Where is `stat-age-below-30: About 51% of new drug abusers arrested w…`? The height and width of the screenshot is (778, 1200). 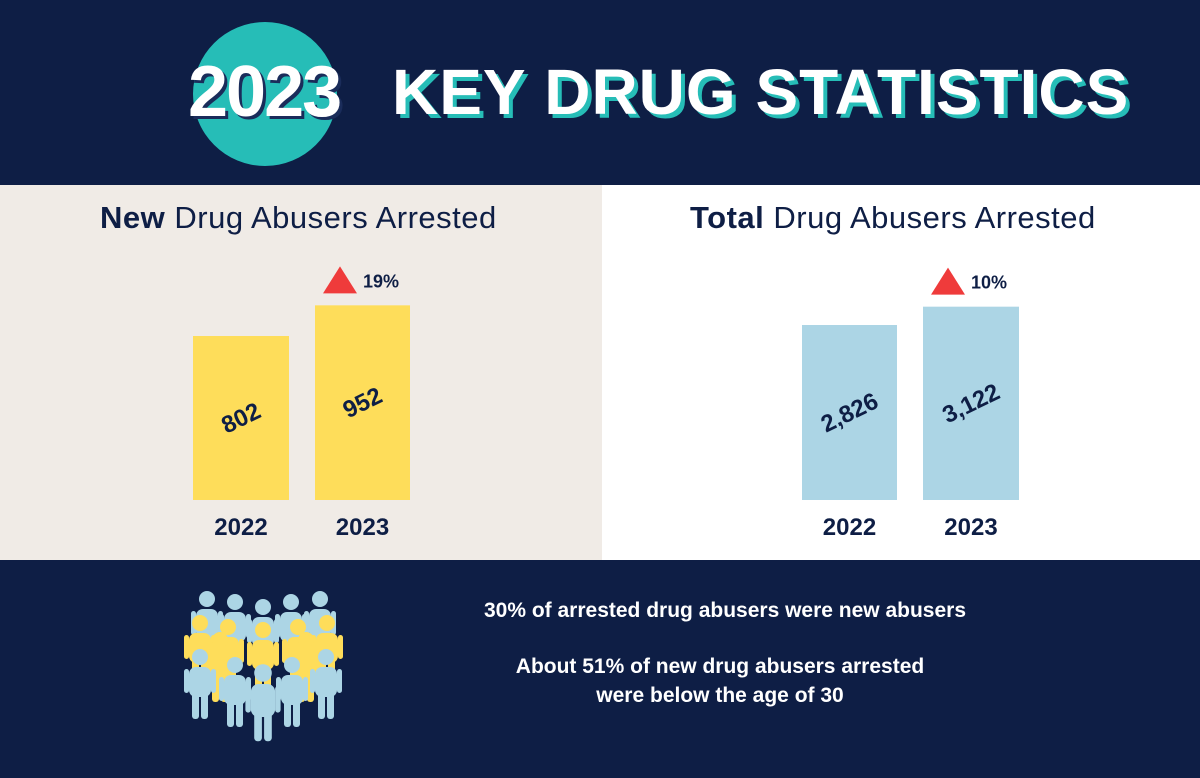 stat-age-below-30: About 51% of new drug abusers arrested w… is located at coordinates (720, 681).